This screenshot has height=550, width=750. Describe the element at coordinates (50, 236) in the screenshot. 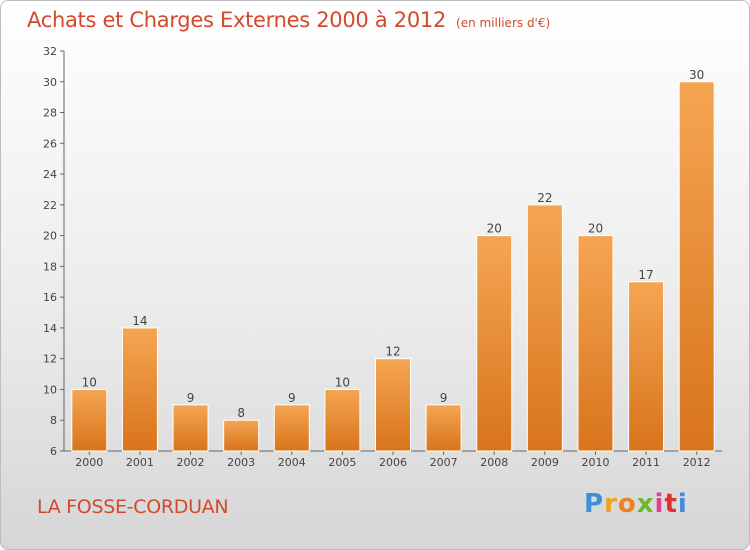

I see `y-tick-label: 20` at that location.